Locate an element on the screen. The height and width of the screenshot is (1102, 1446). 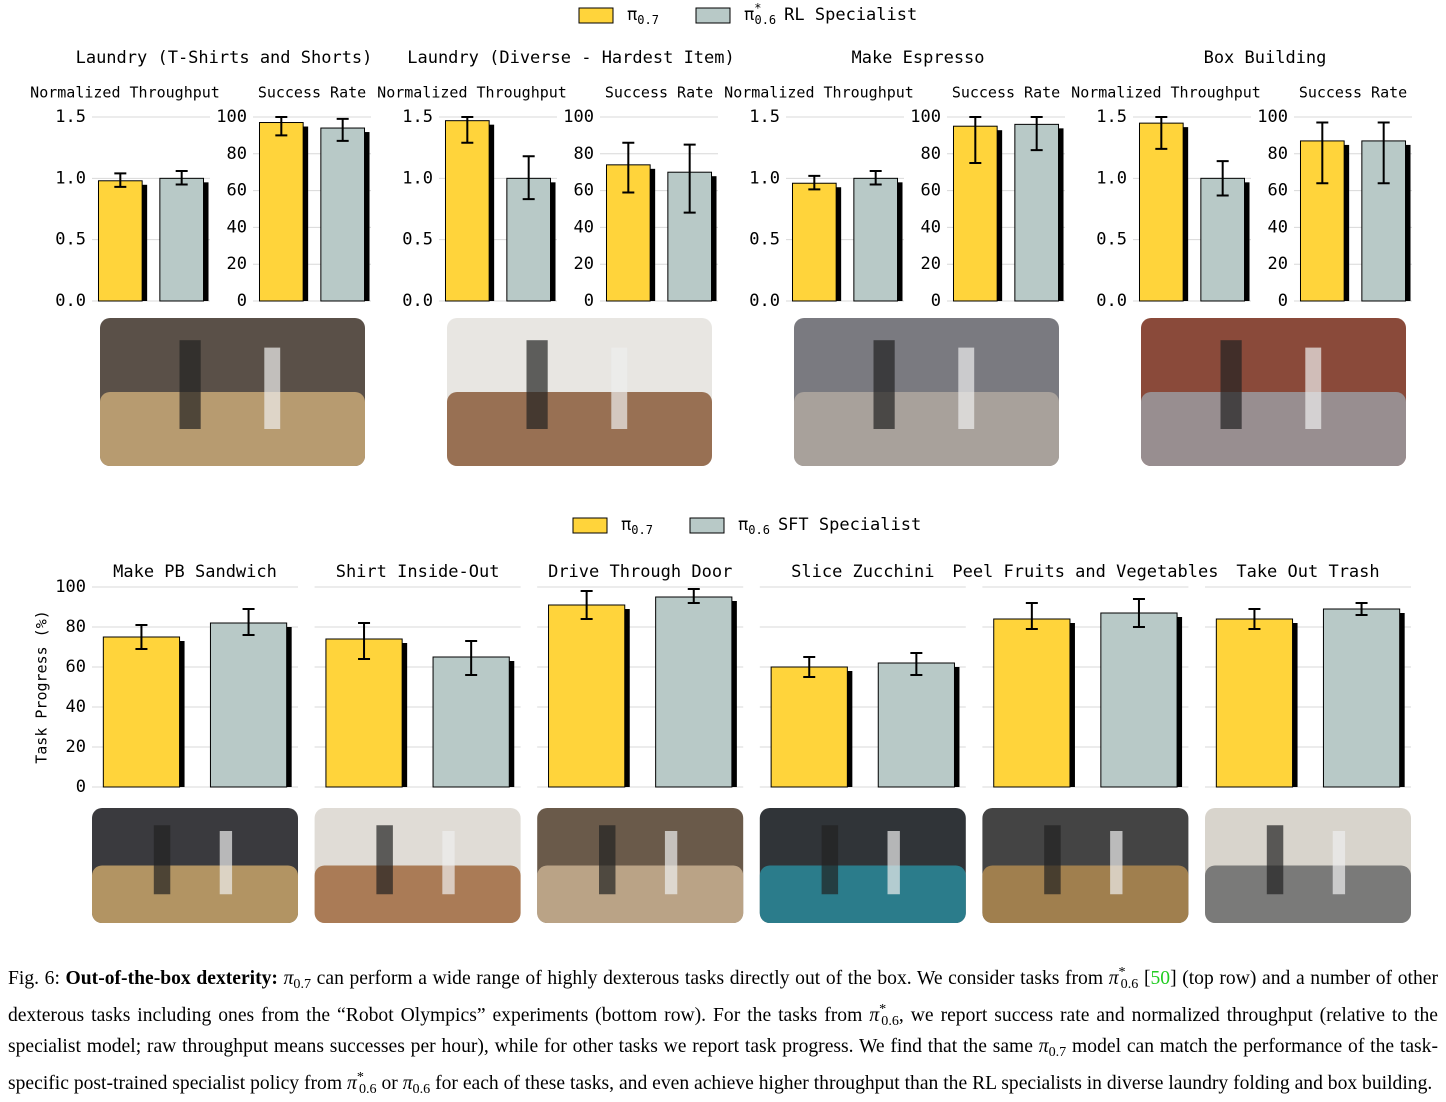
caption-link: 50 is located at coordinates (1160, 978).